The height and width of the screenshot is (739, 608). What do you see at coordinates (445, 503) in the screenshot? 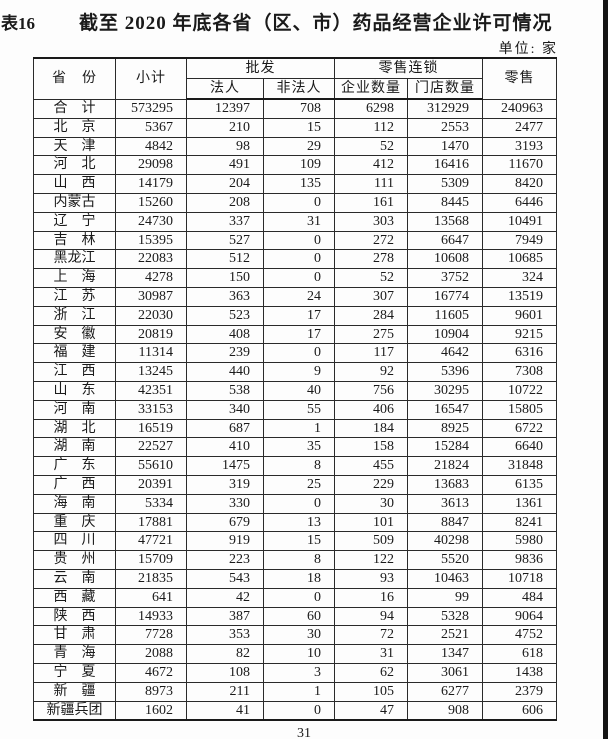
I see `value-cell: 3613` at bounding box center [445, 503].